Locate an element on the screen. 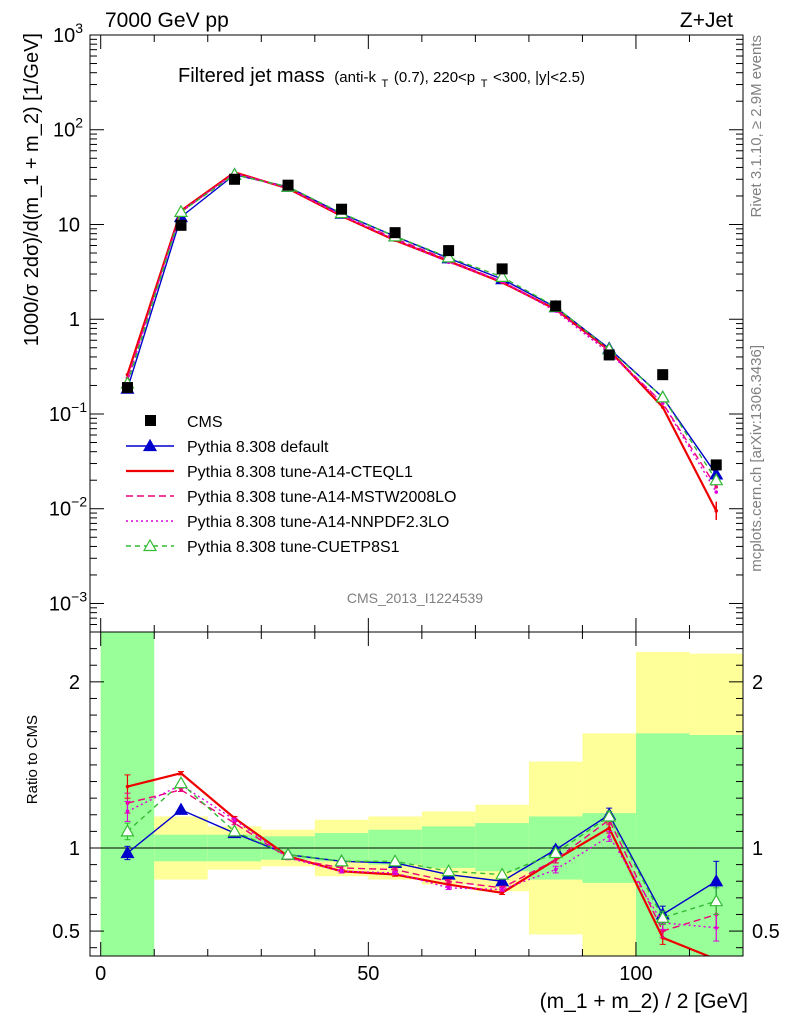 This screenshot has height=1024, width=786. plot-title-sub-k-index: T is located at coordinates (385, 84).